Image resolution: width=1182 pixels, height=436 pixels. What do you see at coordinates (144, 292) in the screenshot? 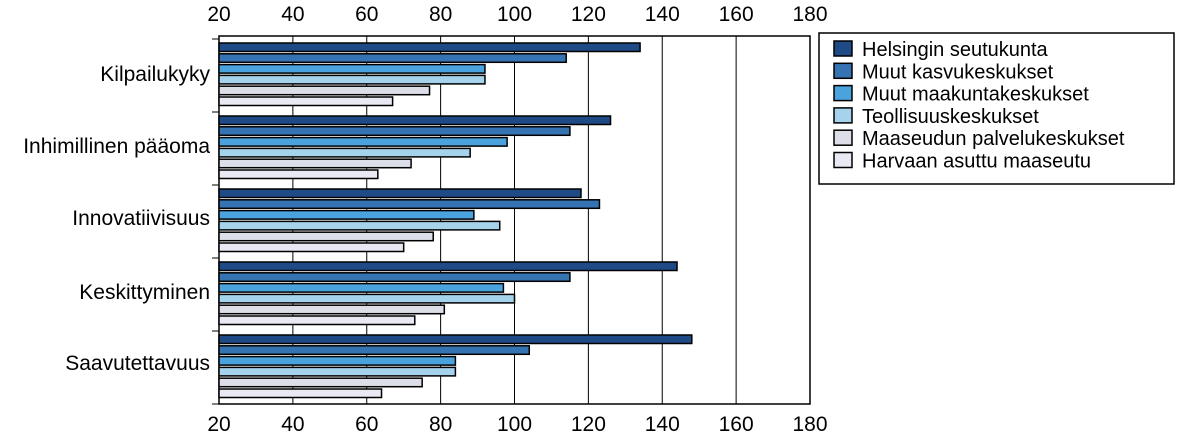
I see `category-label: Keskittyminen` at bounding box center [144, 292].